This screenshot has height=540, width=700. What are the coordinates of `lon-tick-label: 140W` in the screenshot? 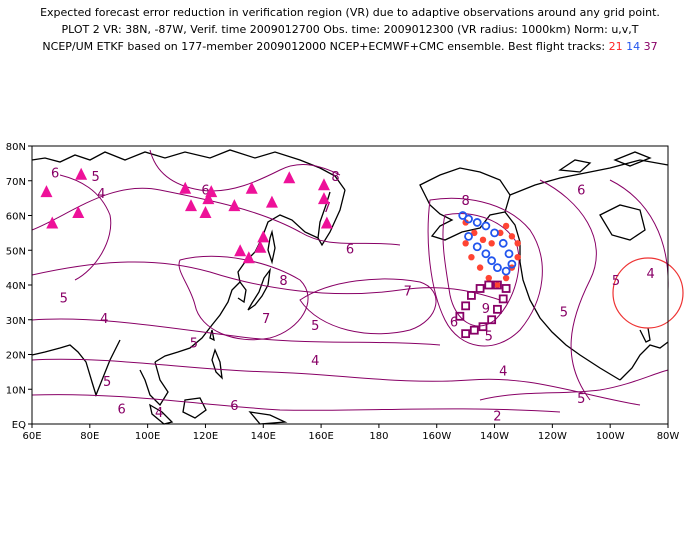 It's located at (494, 436).